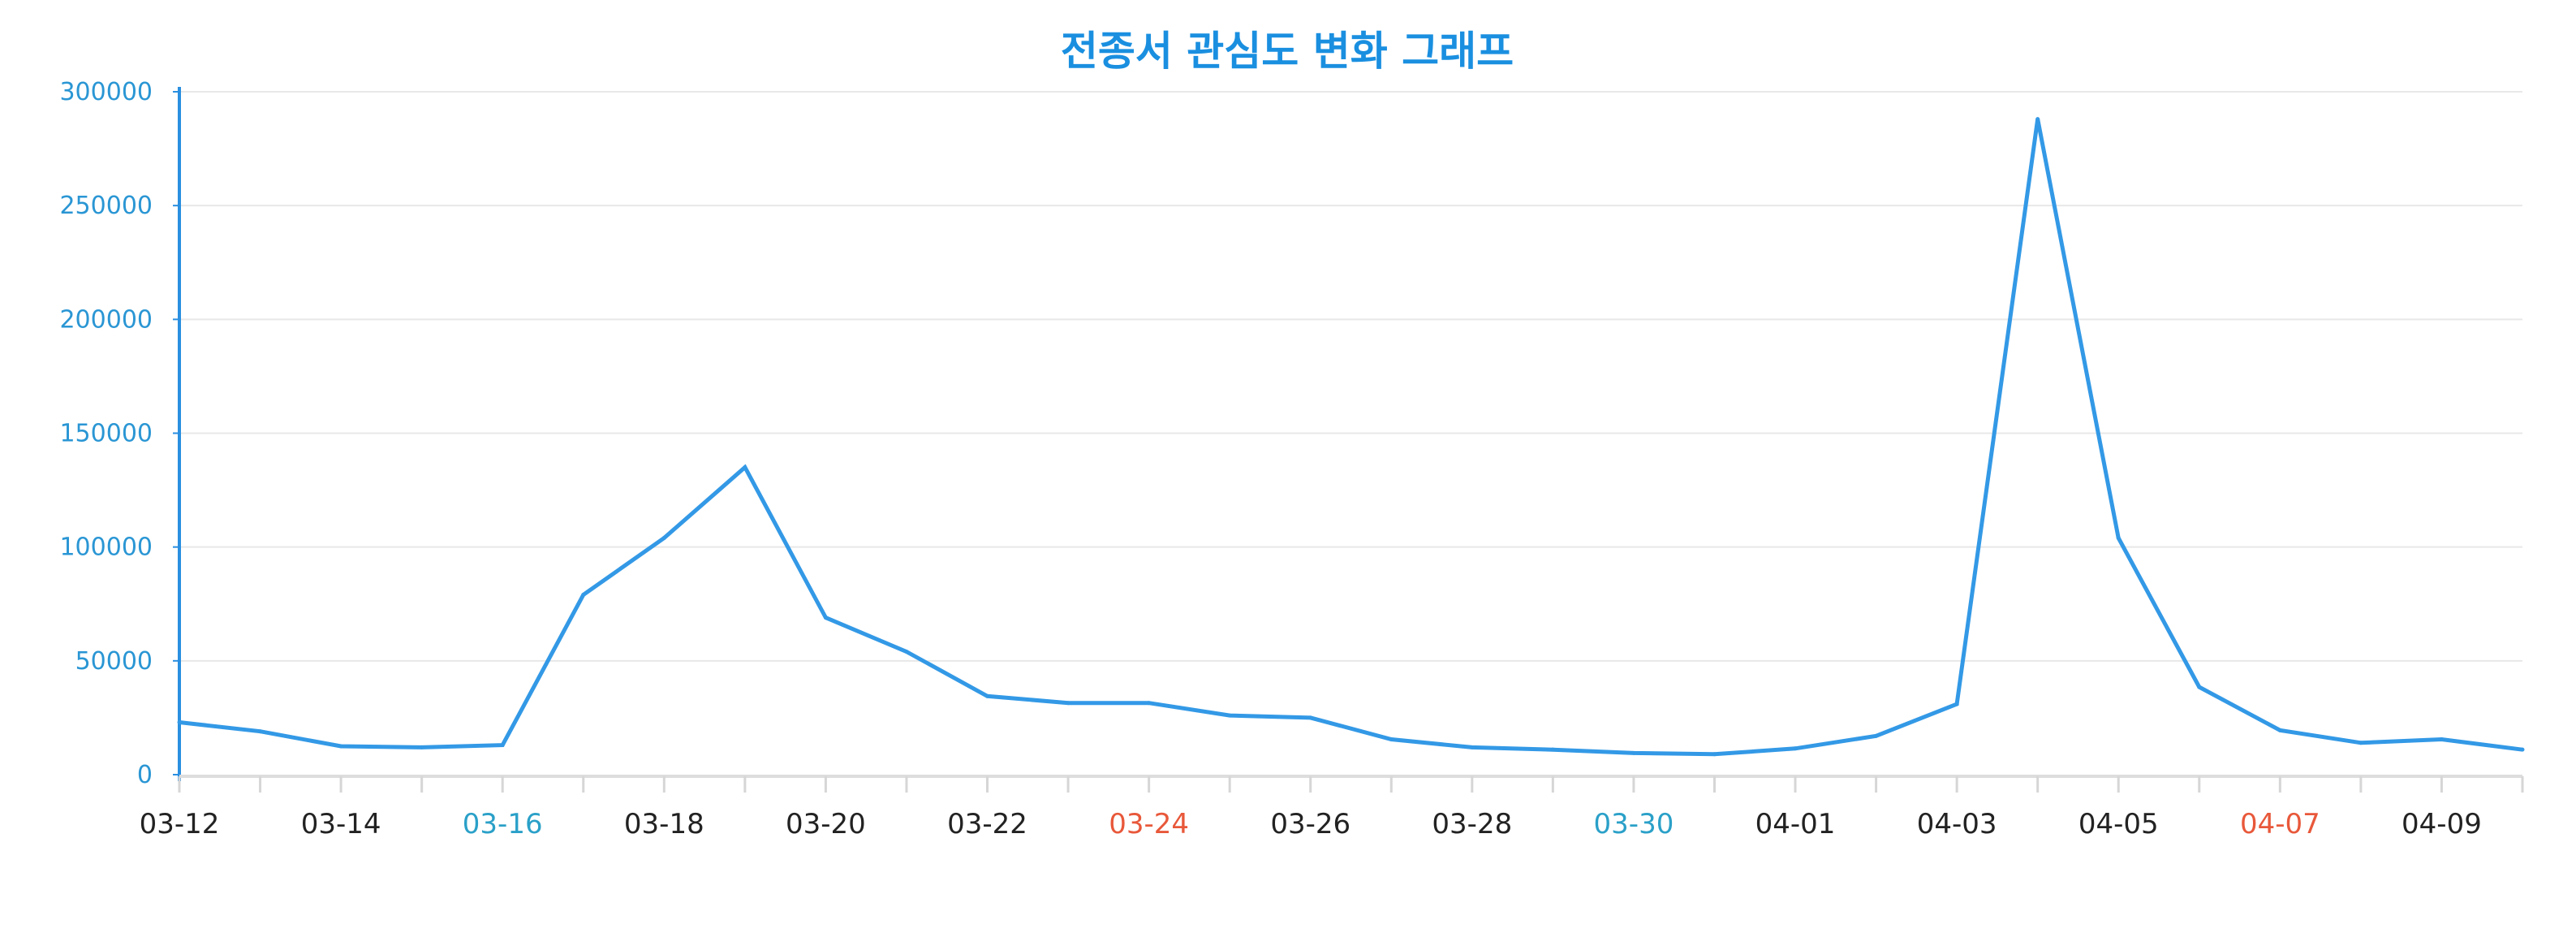  Describe the element at coordinates (1796, 824) in the screenshot. I see `x-tick-label: 04-01` at that location.